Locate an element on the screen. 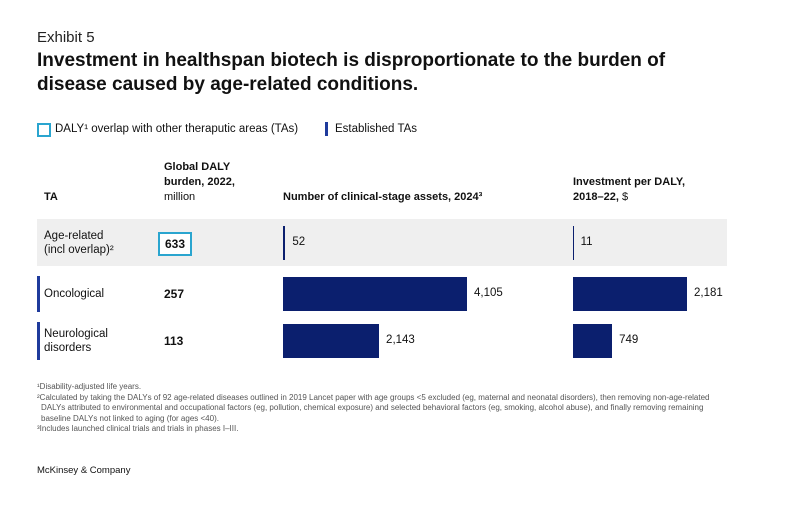 The width and height of the screenshot is (800, 521). daly-value: 257 is located at coordinates (174, 294).